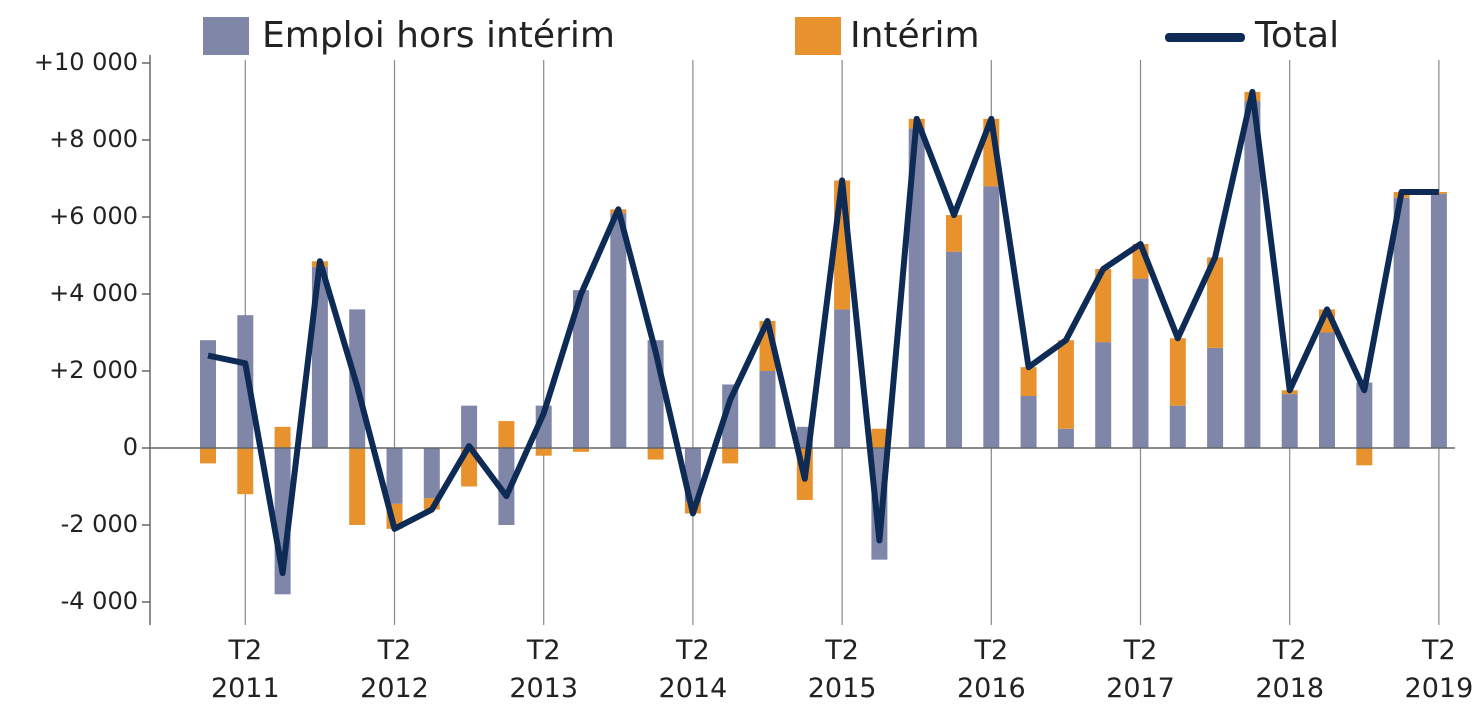 The height and width of the screenshot is (708, 1477). Describe the element at coordinates (99, 524) in the screenshot. I see `y-tick-label: -2 000` at that location.